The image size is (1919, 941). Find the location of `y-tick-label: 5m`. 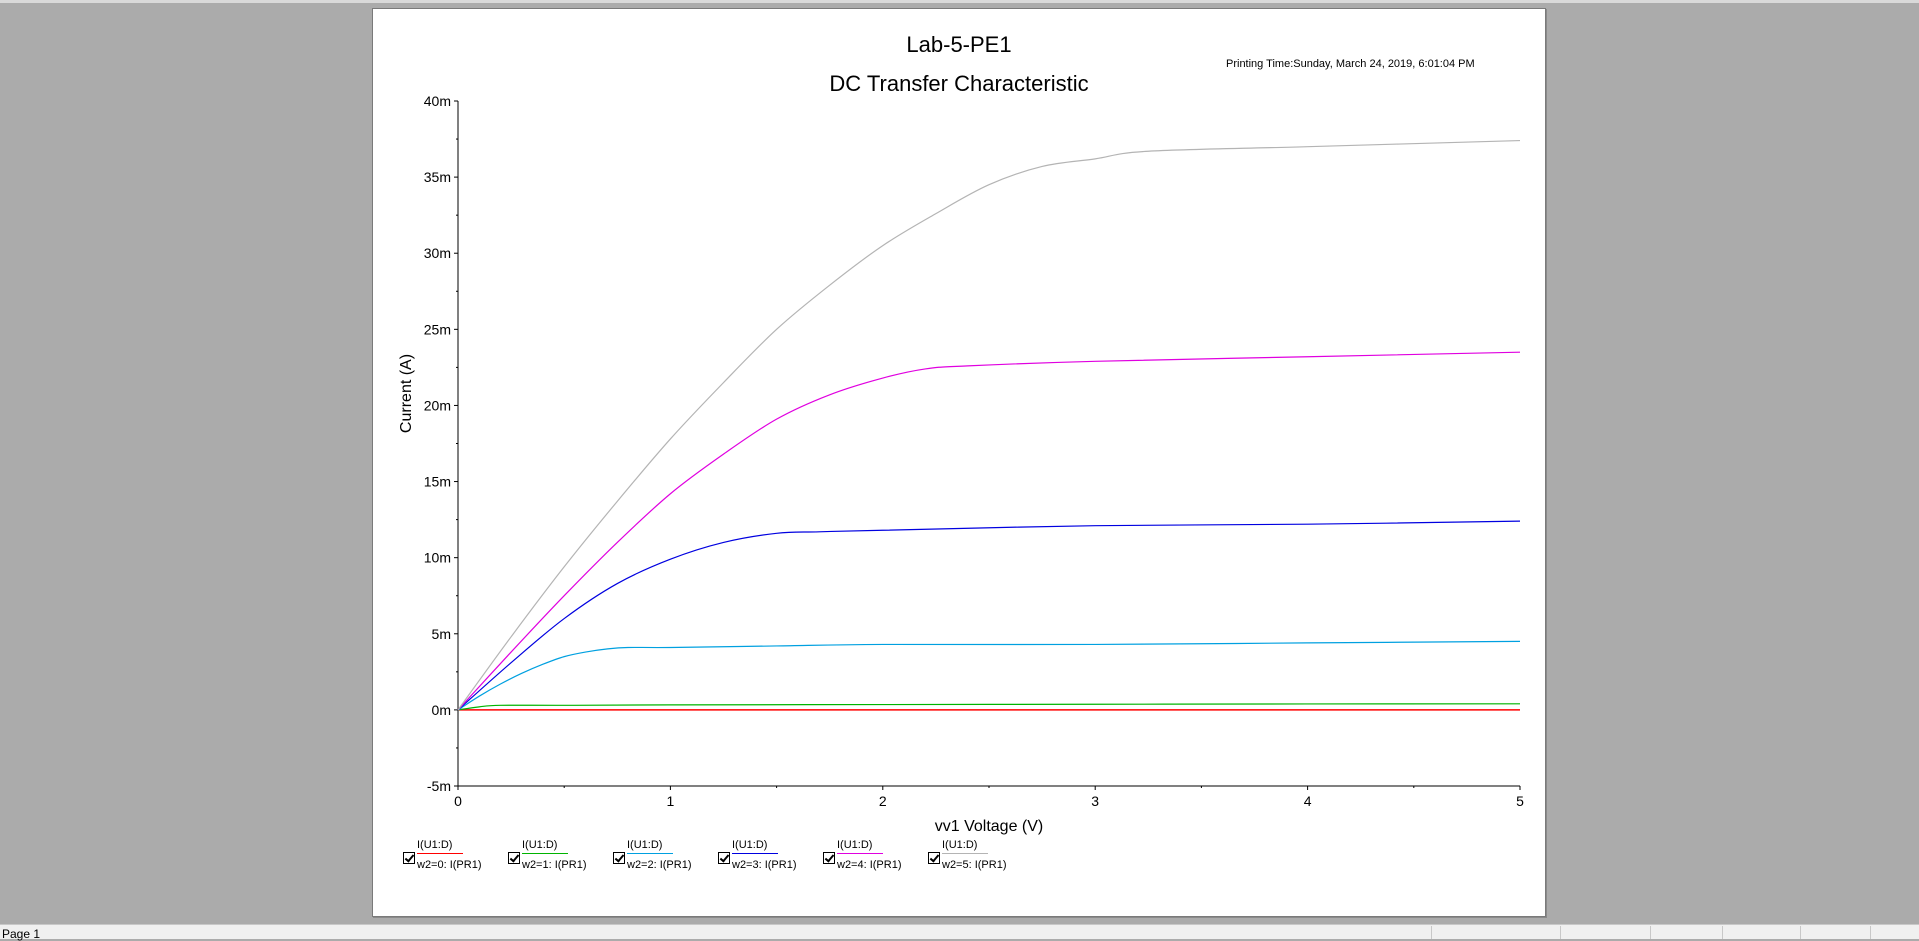

y-tick-label: 5m is located at coordinates (441, 634).